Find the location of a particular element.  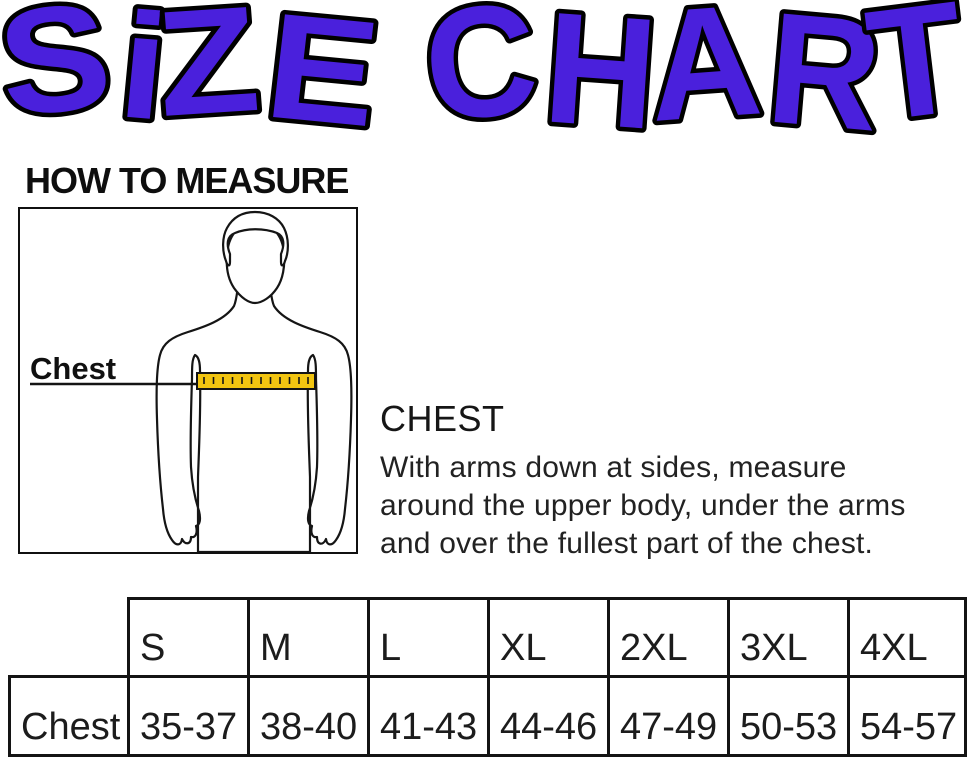

figure-chest-label: Chest is located at coordinates (73, 368).